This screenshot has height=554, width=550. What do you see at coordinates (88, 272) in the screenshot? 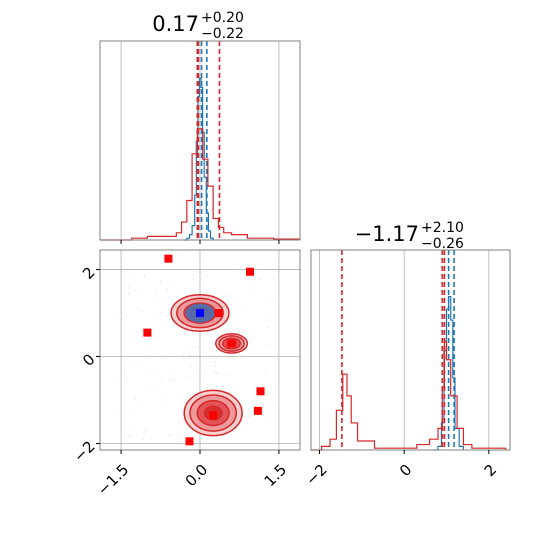
I see `y-tick-label: 2` at bounding box center [88, 272].